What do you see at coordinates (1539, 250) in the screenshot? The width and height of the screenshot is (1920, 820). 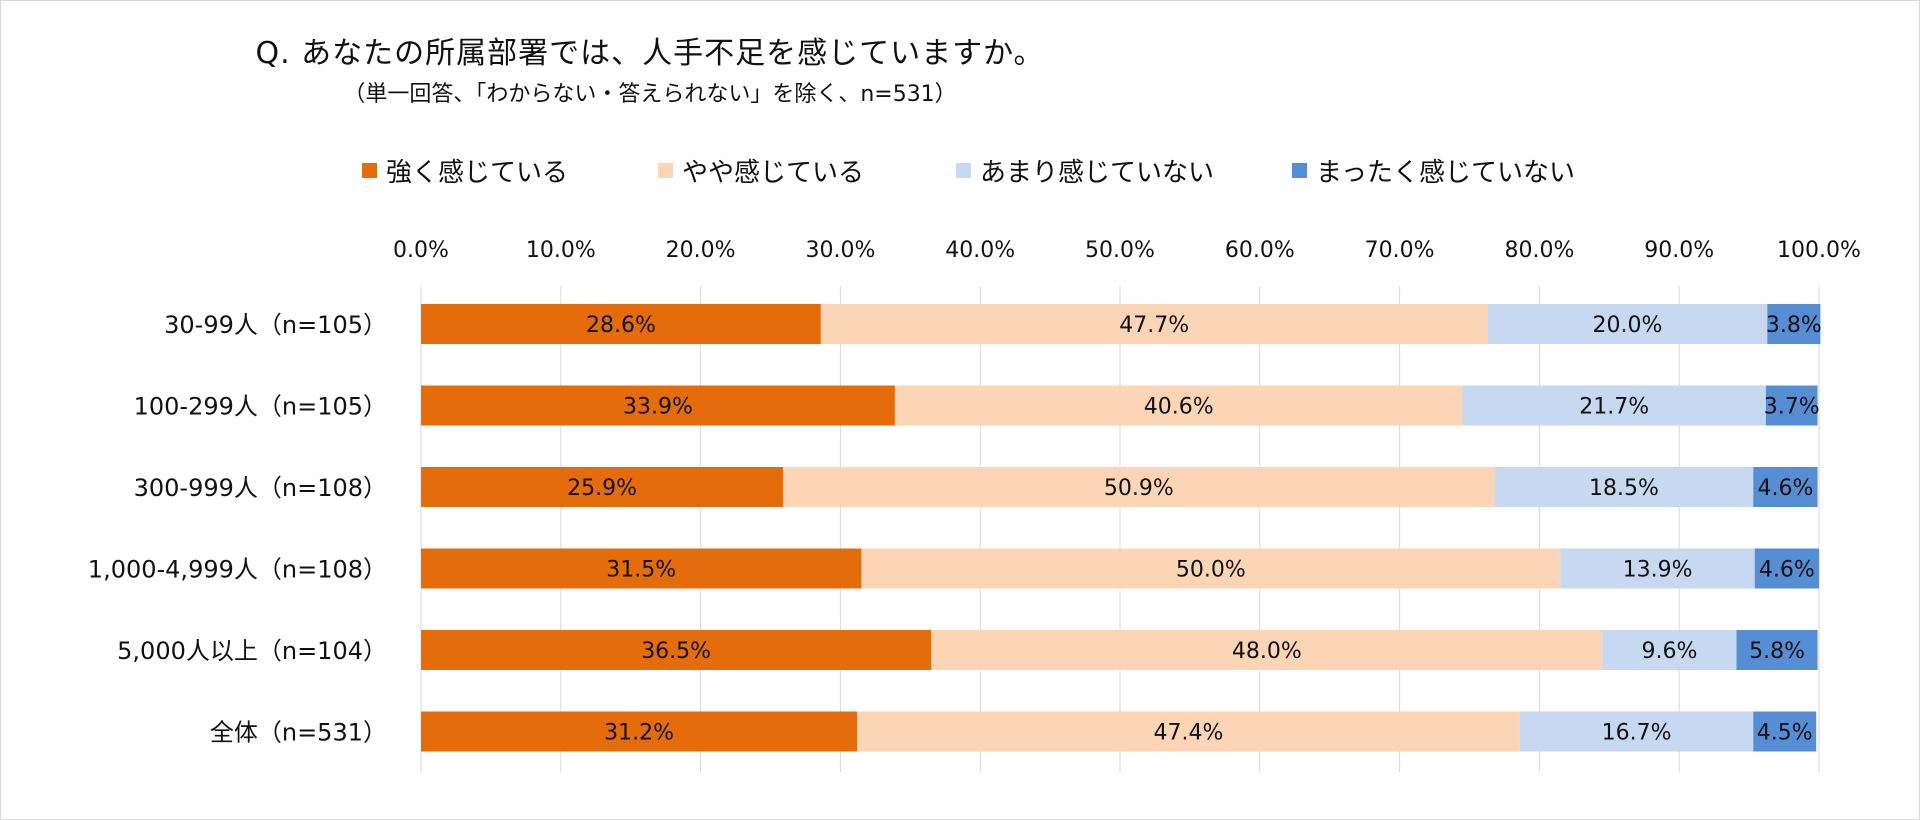 I see `x-tick-label: 80.0%` at bounding box center [1539, 250].